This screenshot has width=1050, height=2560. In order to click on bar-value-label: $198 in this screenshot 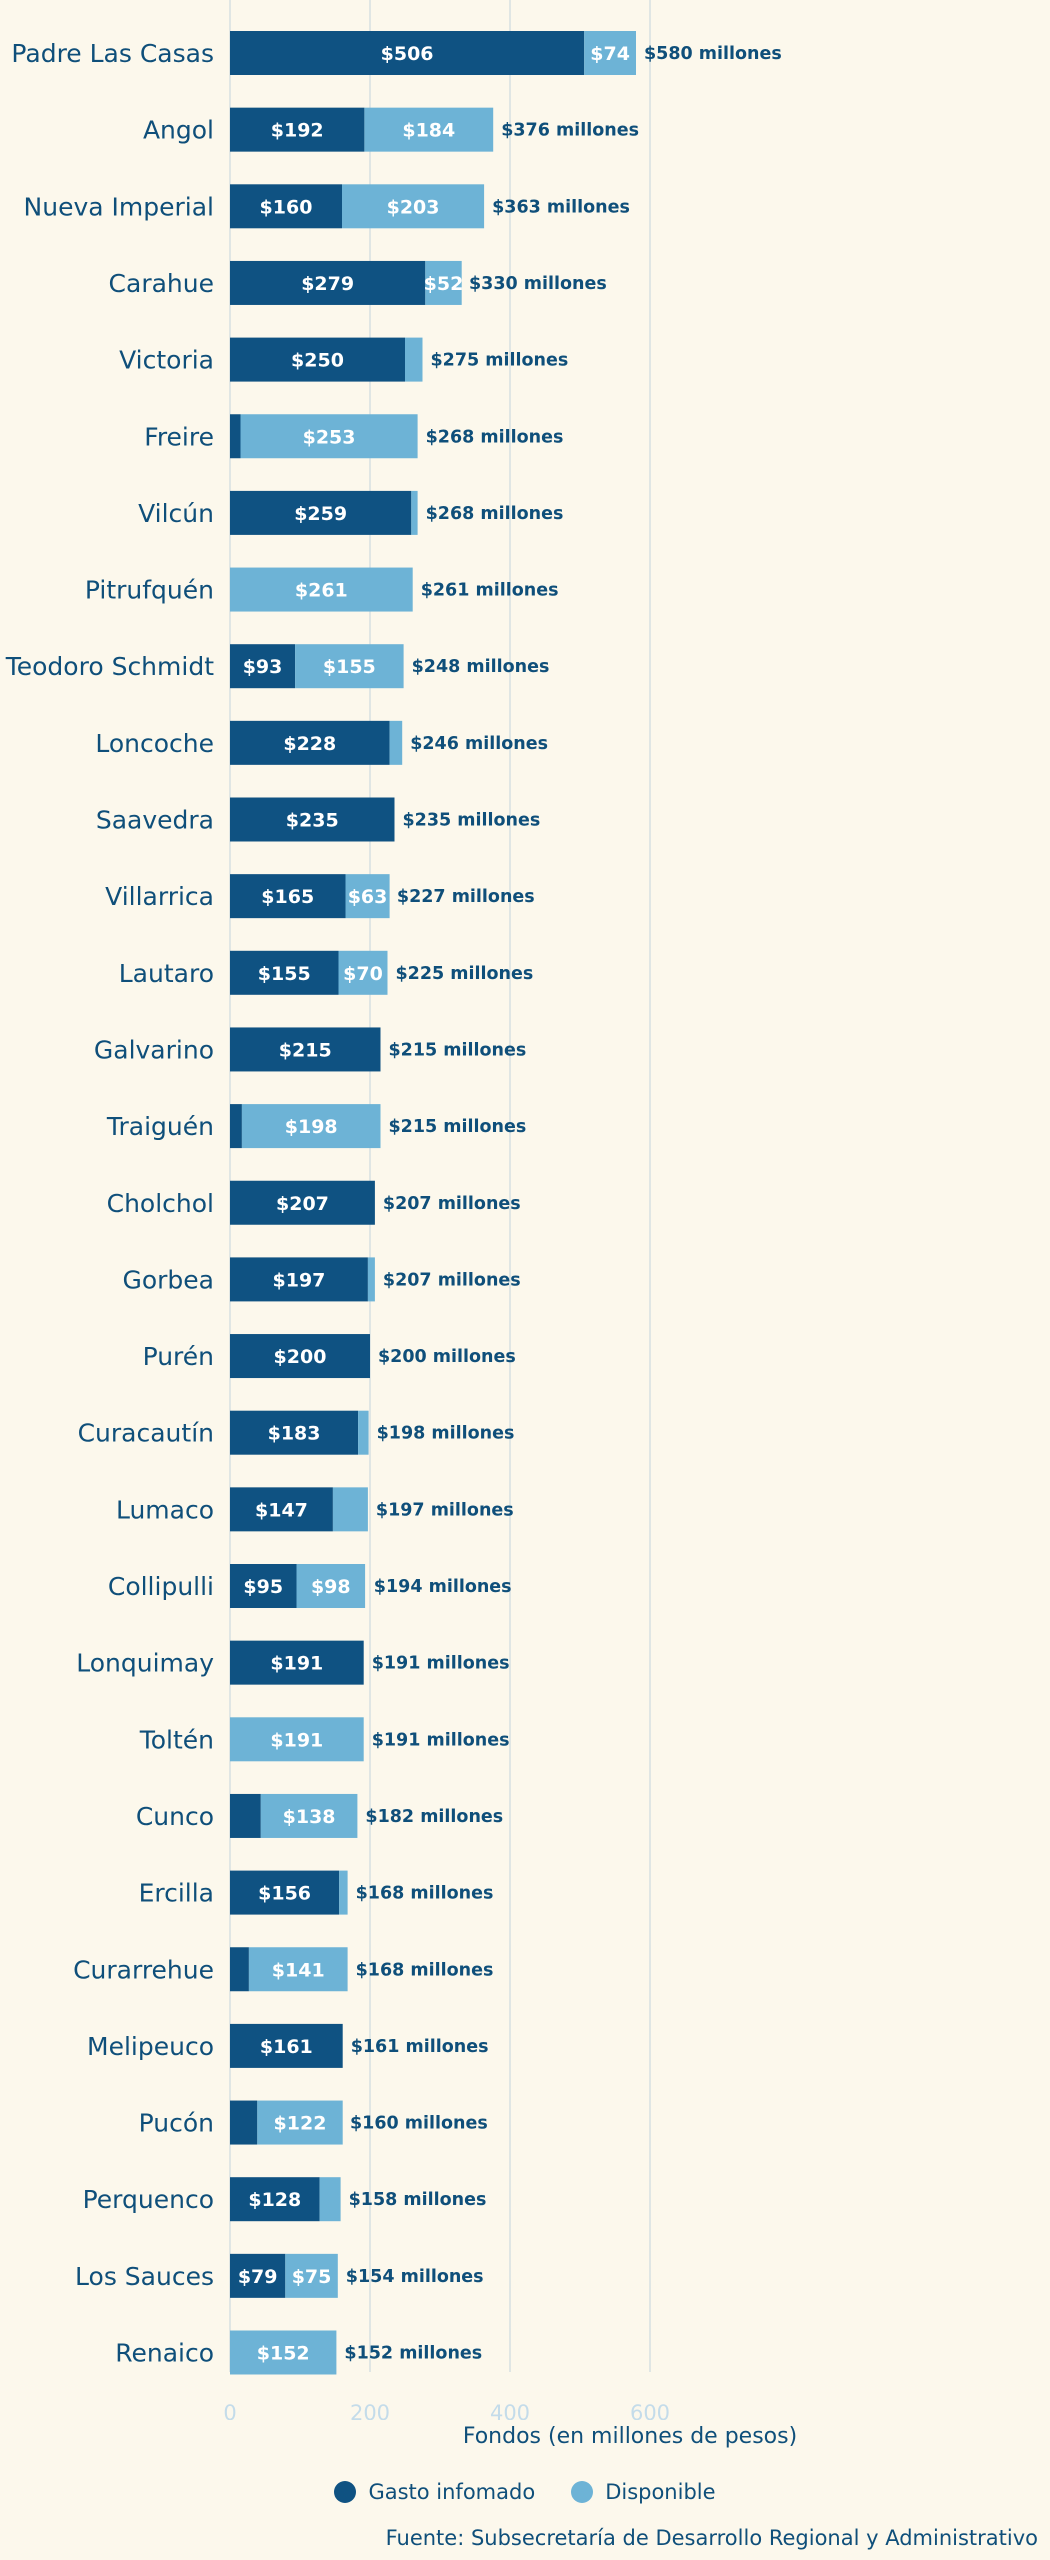, I will do `click(311, 1127)`.